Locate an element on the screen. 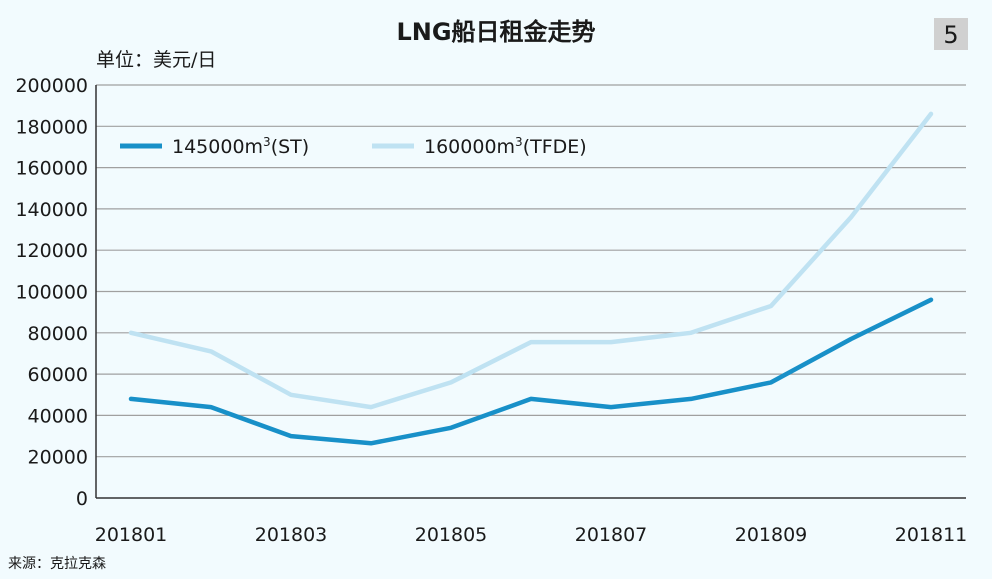 This screenshot has width=992, height=579. x-tick-label-201811: 201811 is located at coordinates (931, 535).